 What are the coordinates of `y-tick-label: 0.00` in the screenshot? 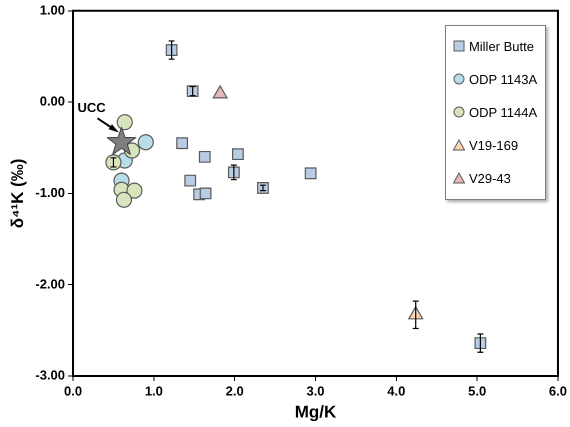 It's located at (53, 101).